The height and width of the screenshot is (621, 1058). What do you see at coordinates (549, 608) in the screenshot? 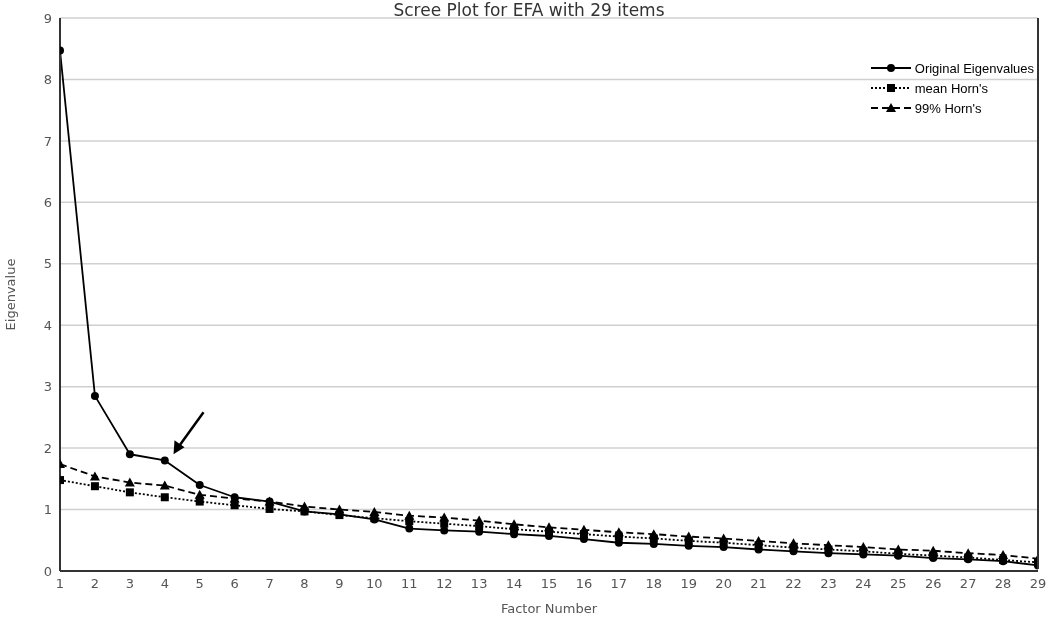
I see `x-axis-title: Factor Number` at bounding box center [549, 608].